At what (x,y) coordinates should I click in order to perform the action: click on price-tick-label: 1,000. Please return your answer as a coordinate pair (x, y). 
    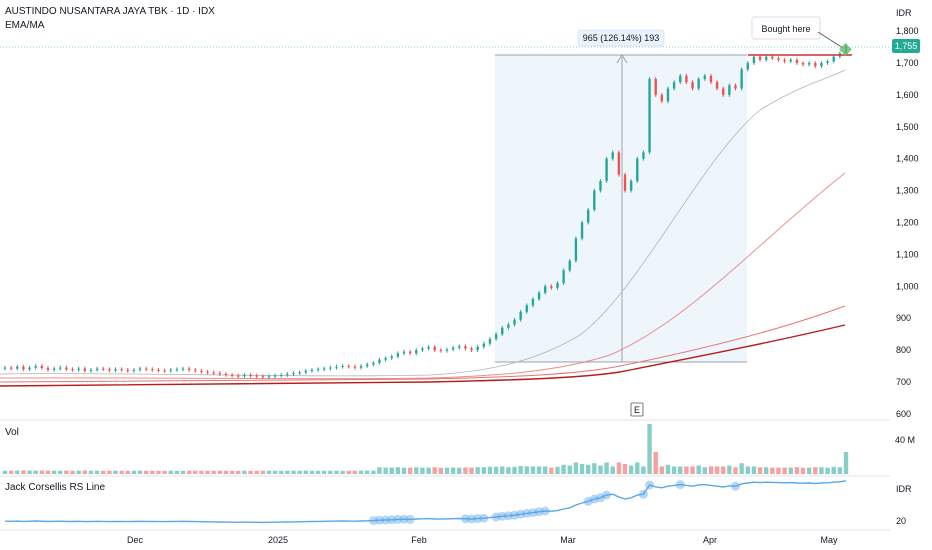
    Looking at the image, I should click on (907, 286).